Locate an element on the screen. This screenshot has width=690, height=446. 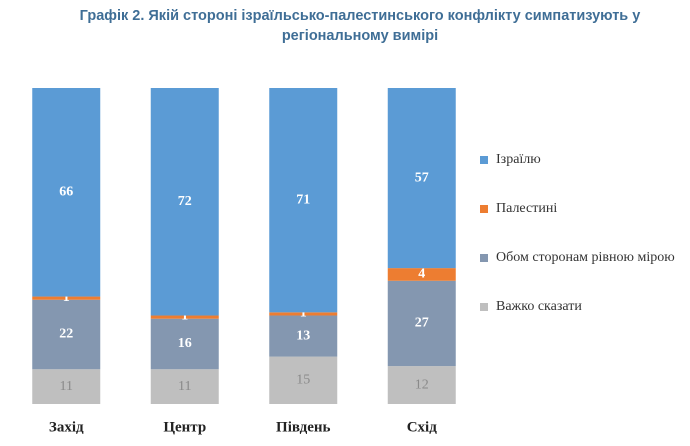
legend-label: Ізраїлю is located at coordinates (518, 159).